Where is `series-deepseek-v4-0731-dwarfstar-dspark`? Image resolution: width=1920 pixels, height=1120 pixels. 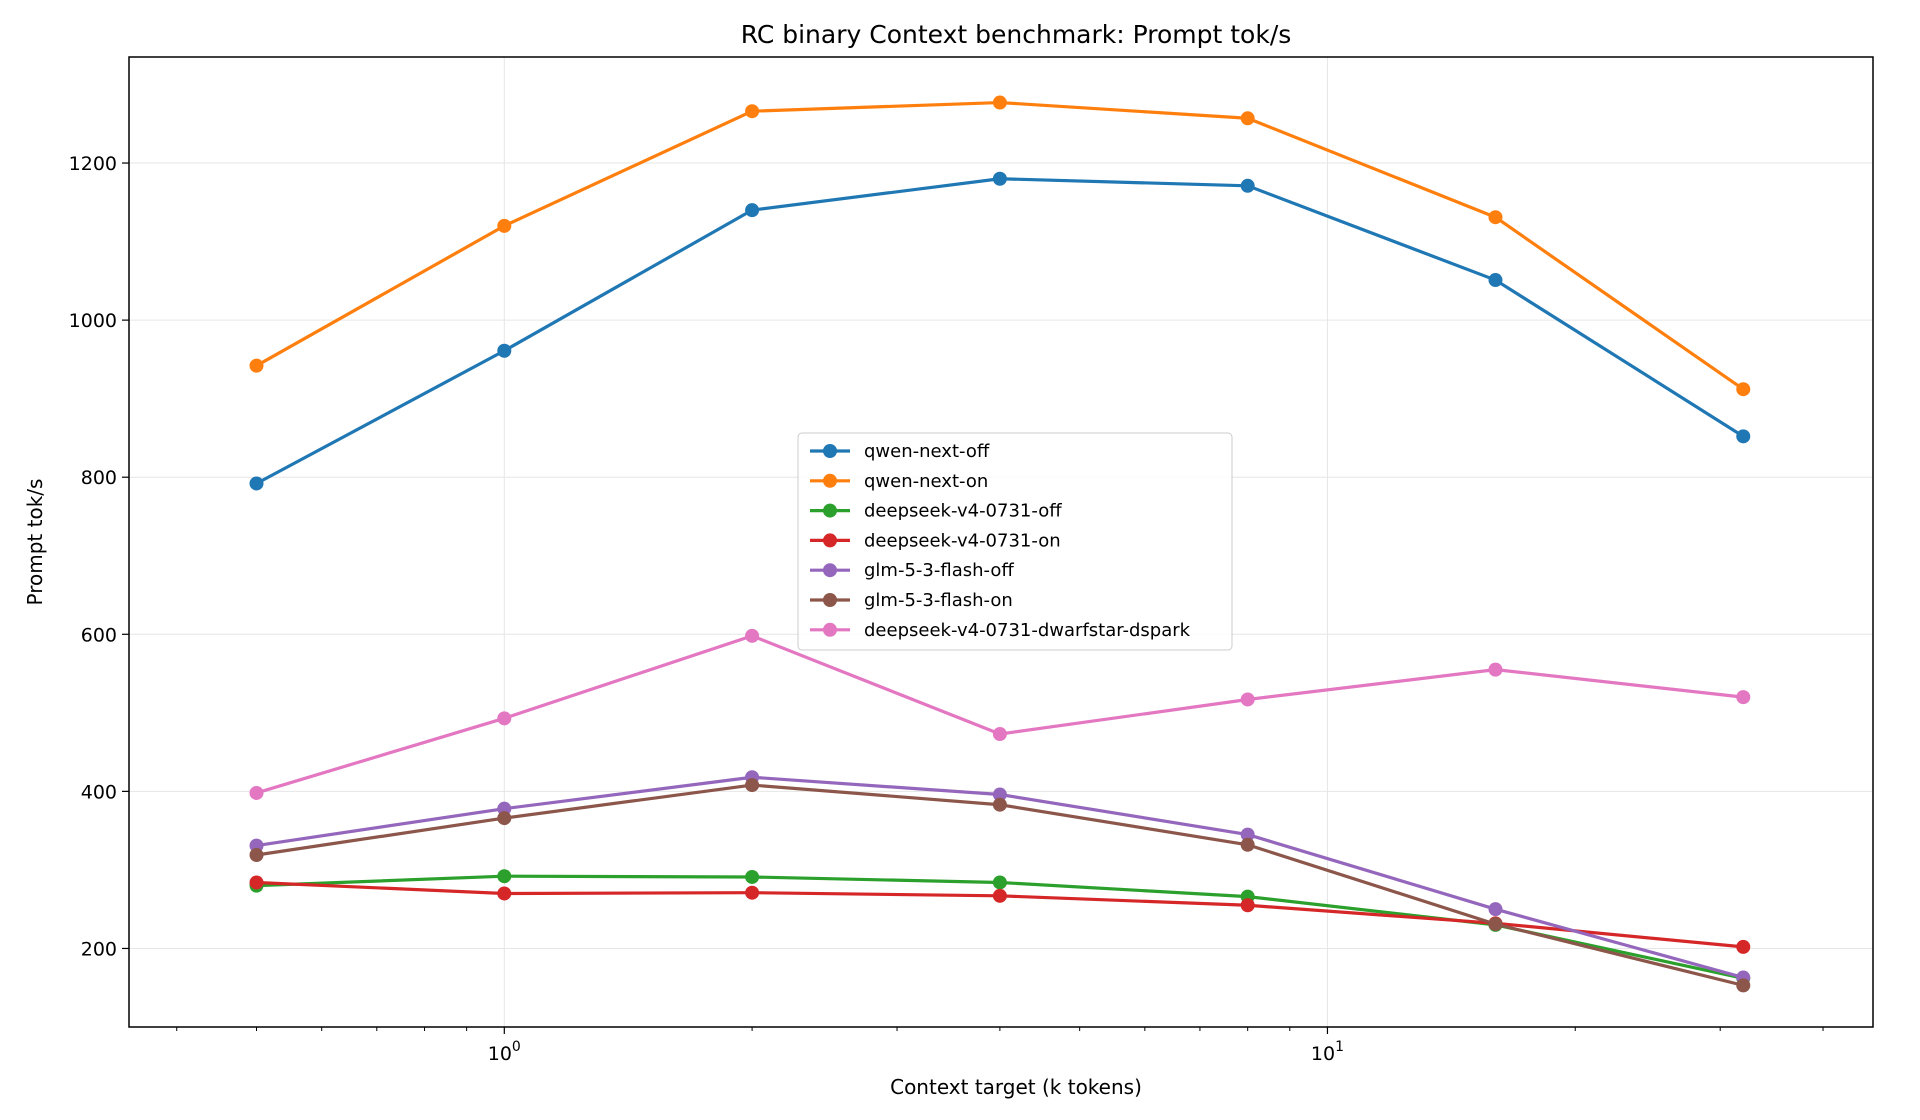
series-deepseek-v4-0731-dwarfstar-dspark is located at coordinates (1000, 714).